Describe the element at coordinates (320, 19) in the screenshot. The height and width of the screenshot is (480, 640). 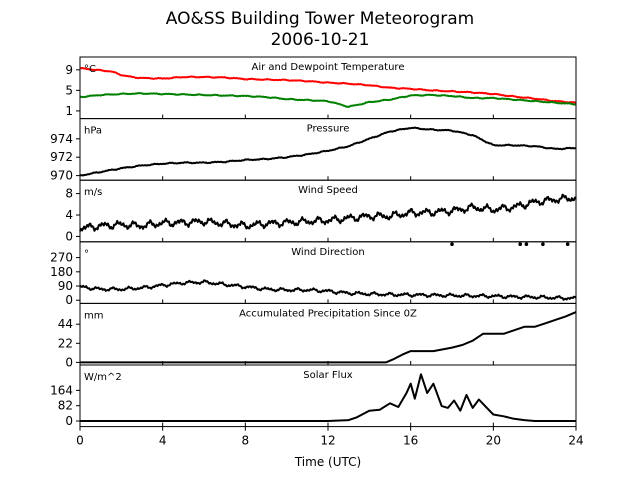
I see `chart-title: AO&SS Building Tower Meteorogram` at that location.